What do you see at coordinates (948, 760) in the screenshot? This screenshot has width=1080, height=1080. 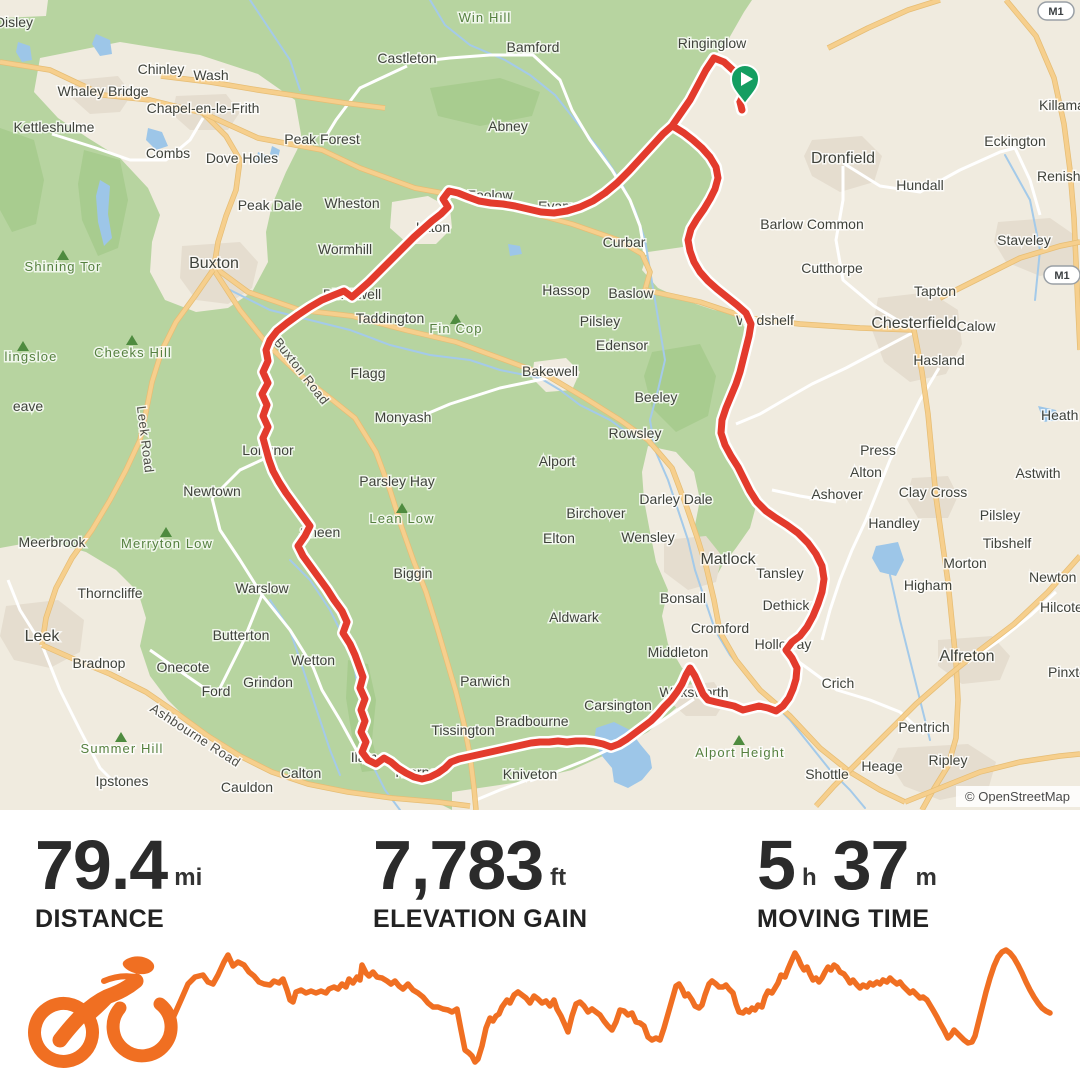 I see `map-label: Ripley` at bounding box center [948, 760].